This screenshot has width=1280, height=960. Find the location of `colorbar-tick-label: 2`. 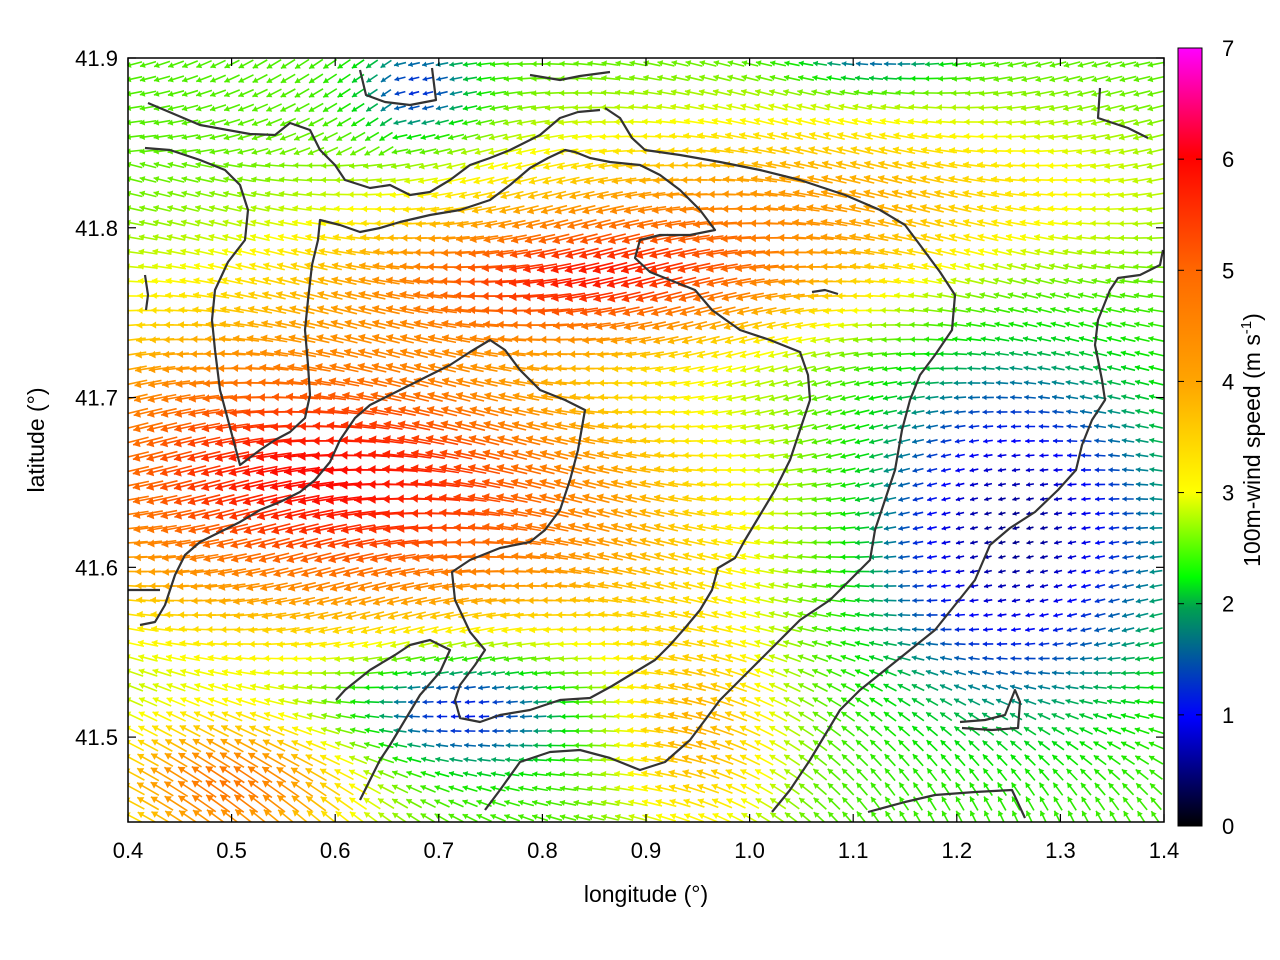

colorbar-tick-label: 2 is located at coordinates (1228, 604).